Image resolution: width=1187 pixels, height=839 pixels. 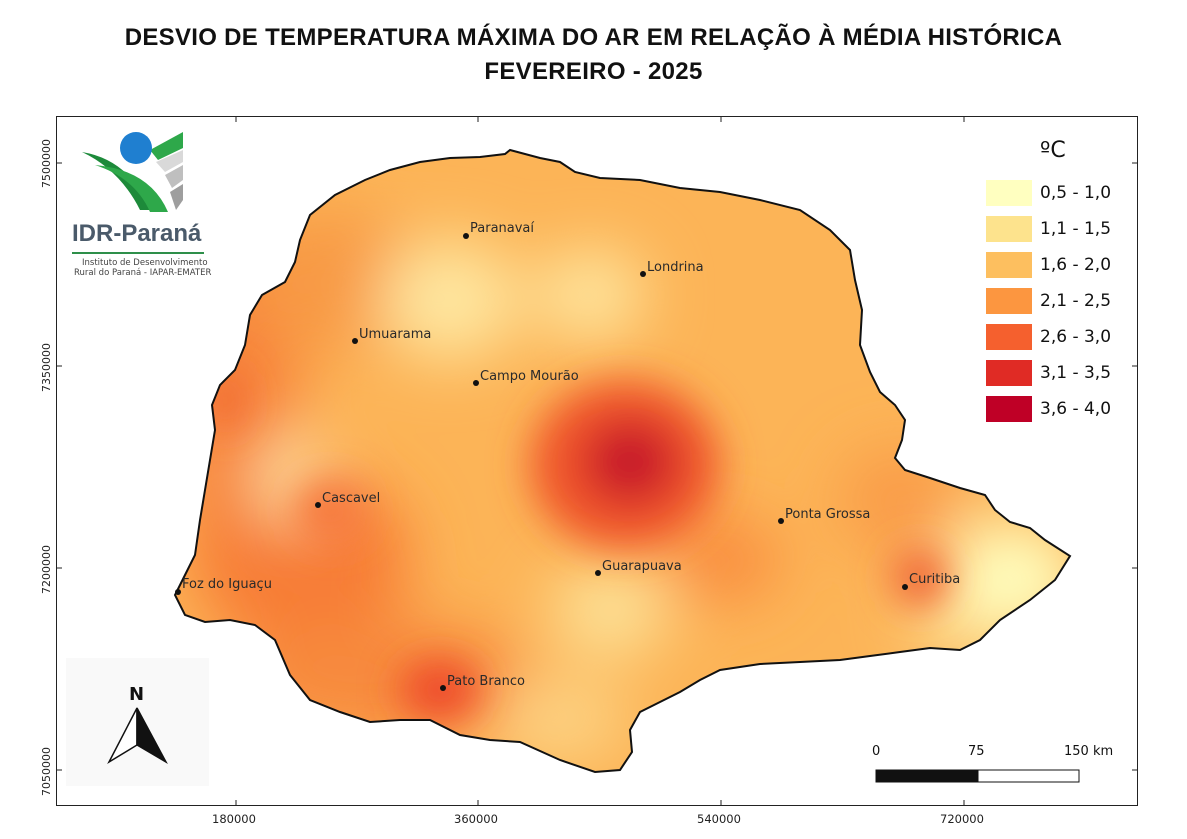 What do you see at coordinates (876, 751) in the screenshot?
I see `scale-label-0: 0` at bounding box center [876, 751].